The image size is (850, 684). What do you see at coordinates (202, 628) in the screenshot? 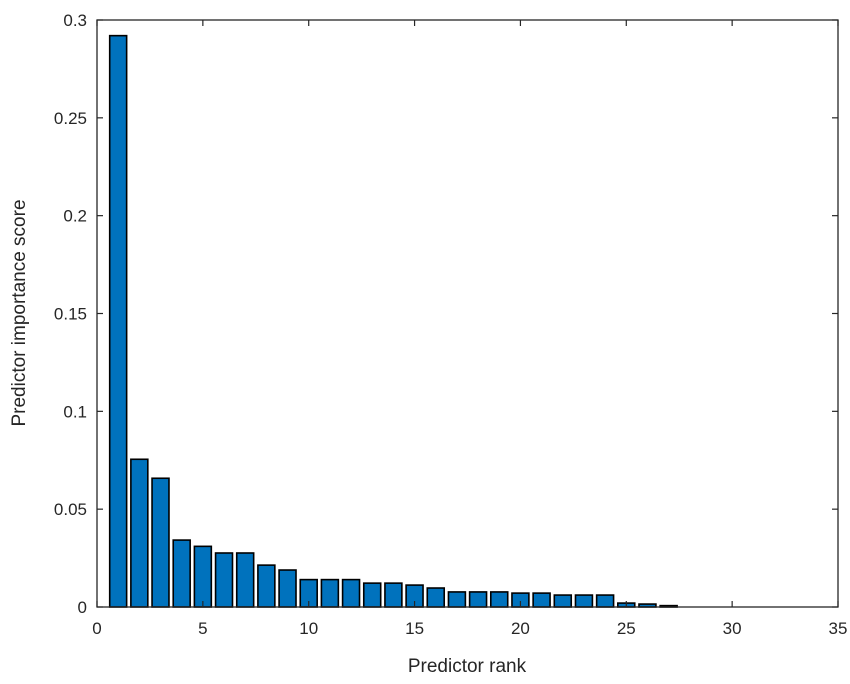
I see `x-tick-label: 5` at bounding box center [202, 628].